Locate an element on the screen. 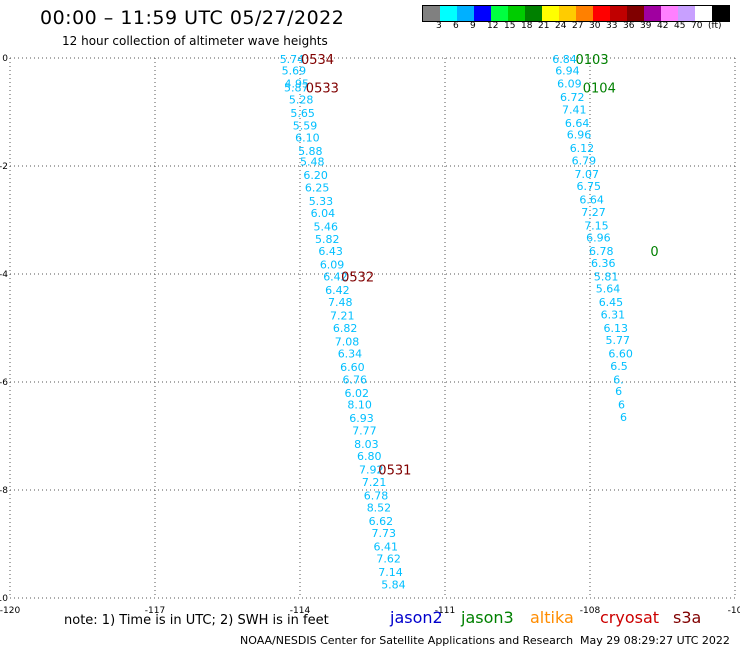 This screenshot has height=650, width=740. swh-value-label: 6.25 is located at coordinates (317, 188).